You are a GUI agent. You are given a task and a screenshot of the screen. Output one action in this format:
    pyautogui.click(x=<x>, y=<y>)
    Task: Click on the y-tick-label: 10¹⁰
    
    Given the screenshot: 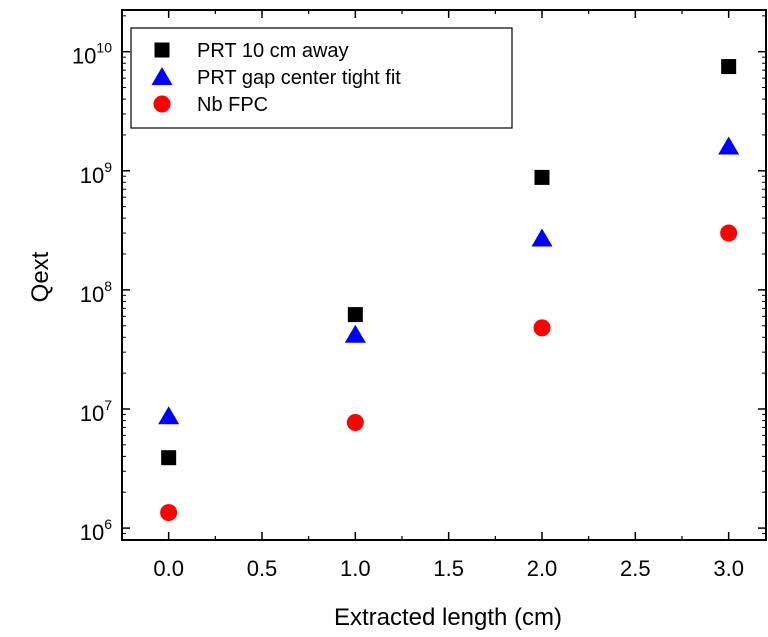 What is the action you would take?
    pyautogui.click(x=92, y=54)
    